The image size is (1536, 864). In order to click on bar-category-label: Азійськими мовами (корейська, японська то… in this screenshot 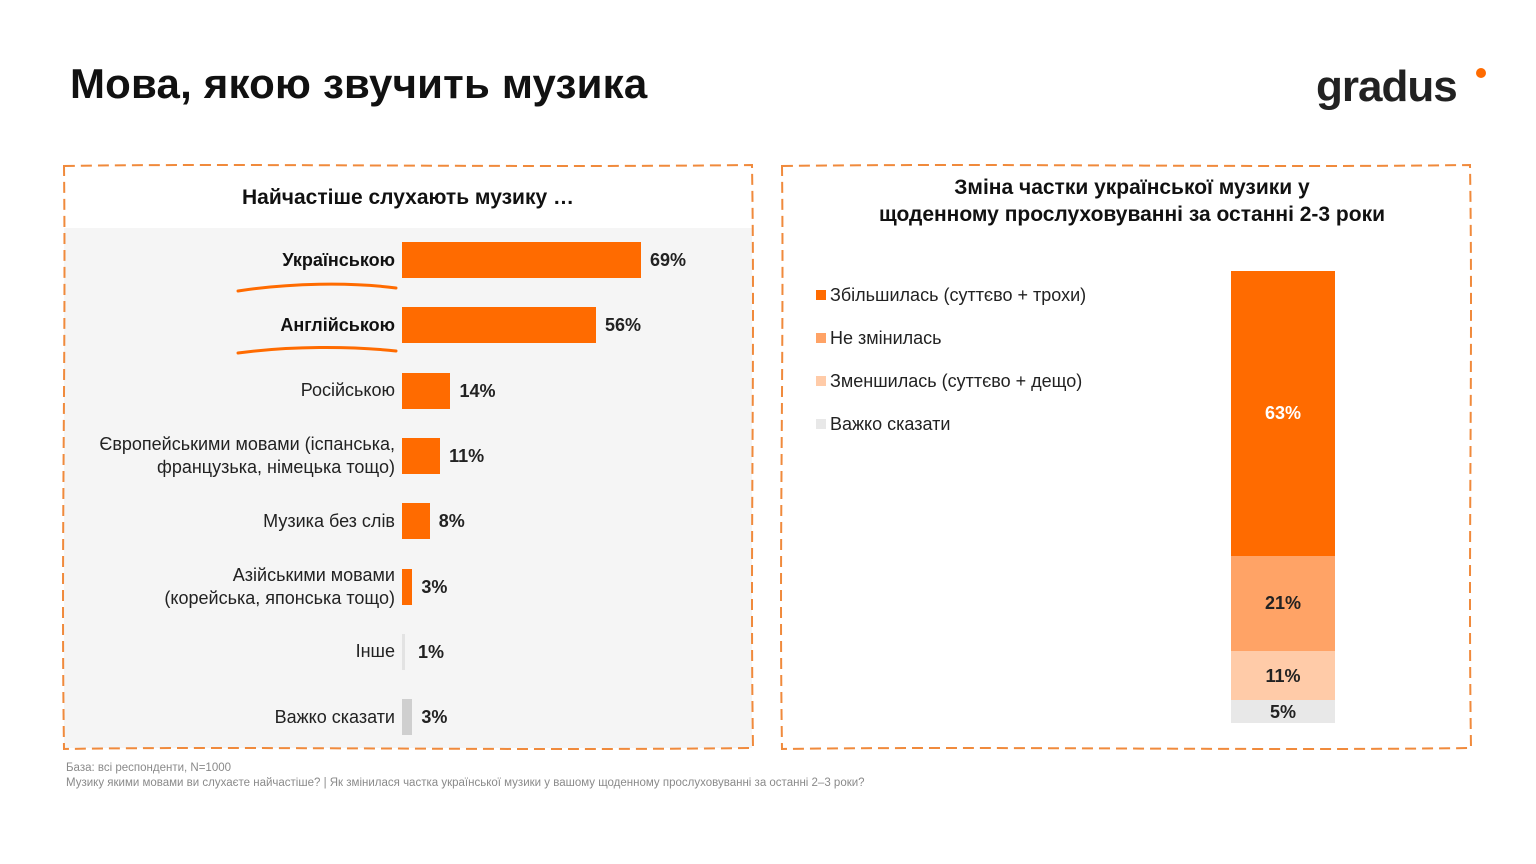, I will do `click(279, 587)`.